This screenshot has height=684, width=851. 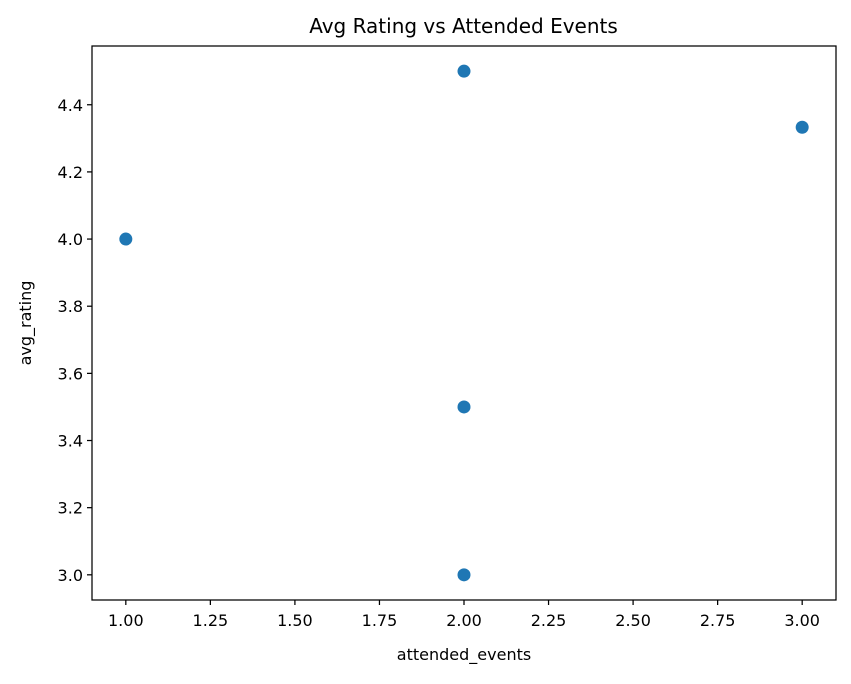 I want to click on y-tick-label: 4.0, so click(x=70, y=239).